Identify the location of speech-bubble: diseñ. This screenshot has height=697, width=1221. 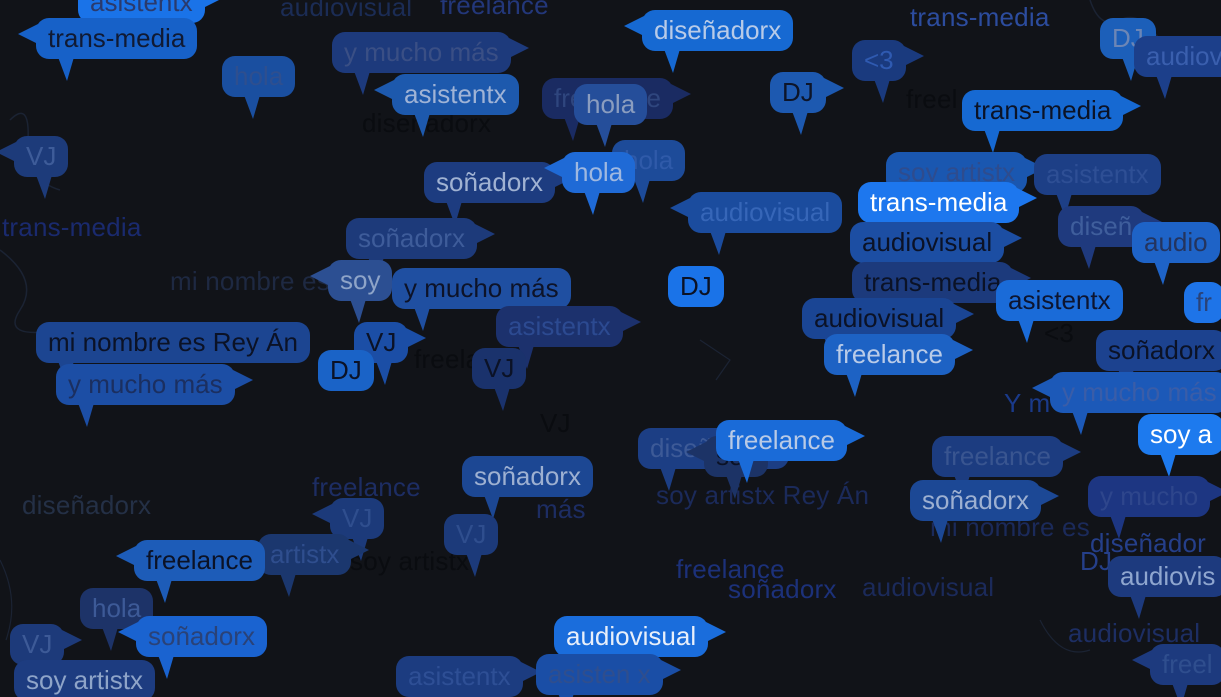
(1110, 237).